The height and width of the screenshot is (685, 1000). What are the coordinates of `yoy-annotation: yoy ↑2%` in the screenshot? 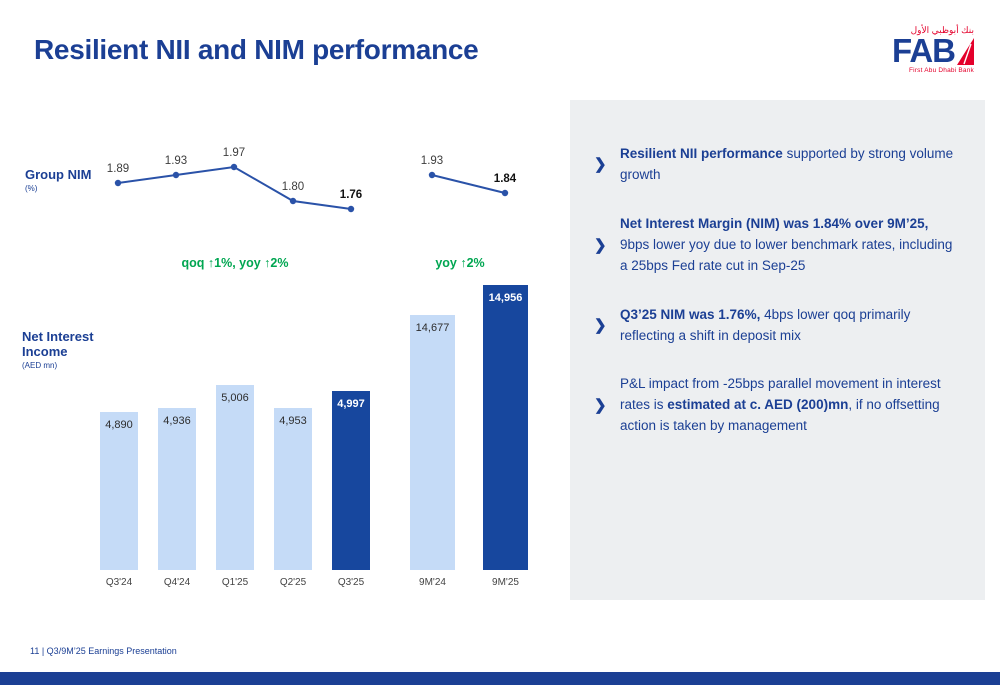 It's located at (460, 263).